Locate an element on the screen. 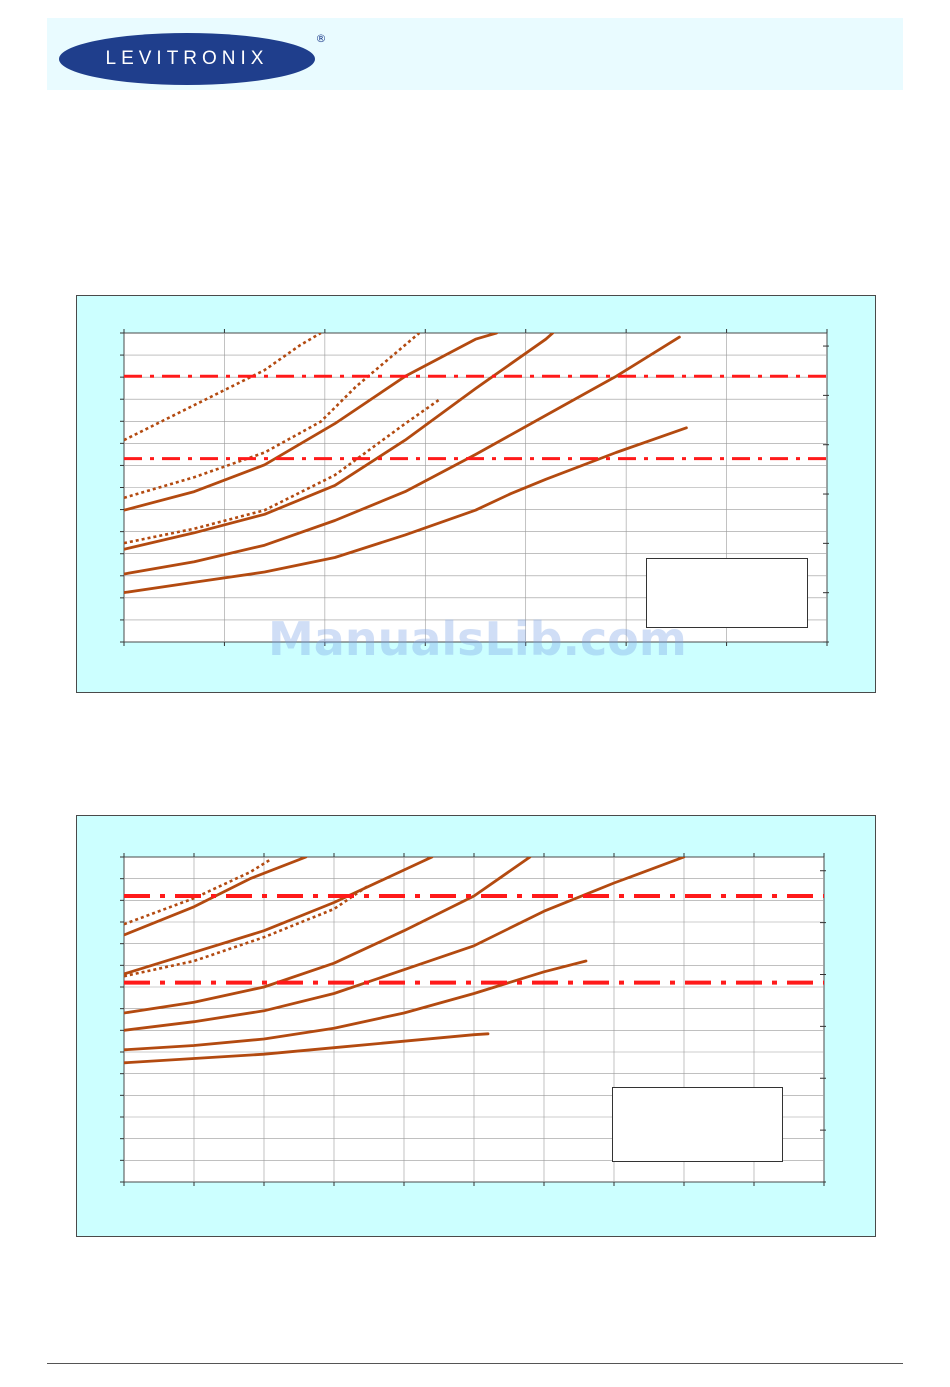  levitronix-logo: LEVITRONIX ® is located at coordinates (193, 58).